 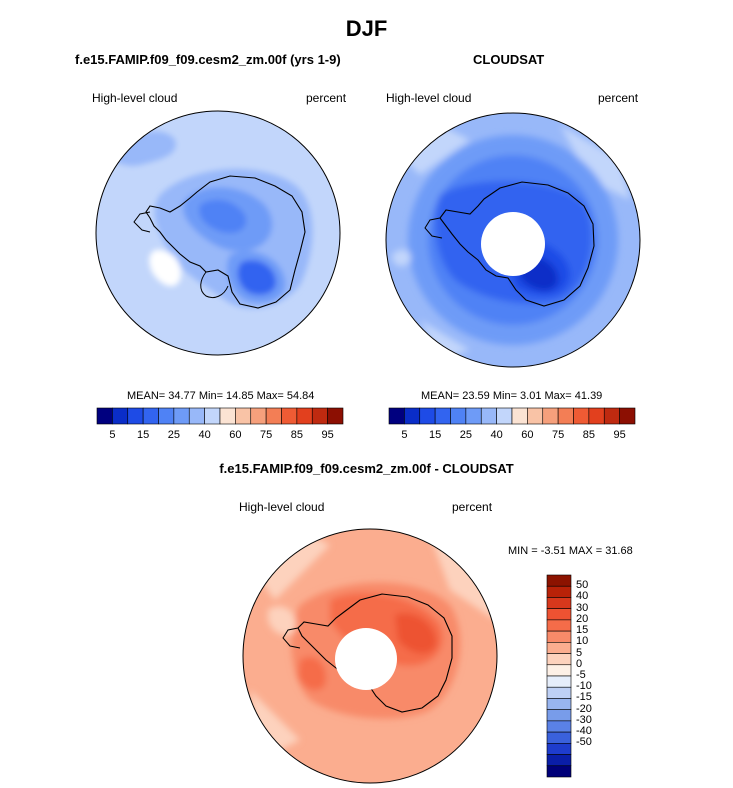 What do you see at coordinates (509, 59) in the screenshot?
I see `obs-panel-title: CLOUDSAT` at bounding box center [509, 59].